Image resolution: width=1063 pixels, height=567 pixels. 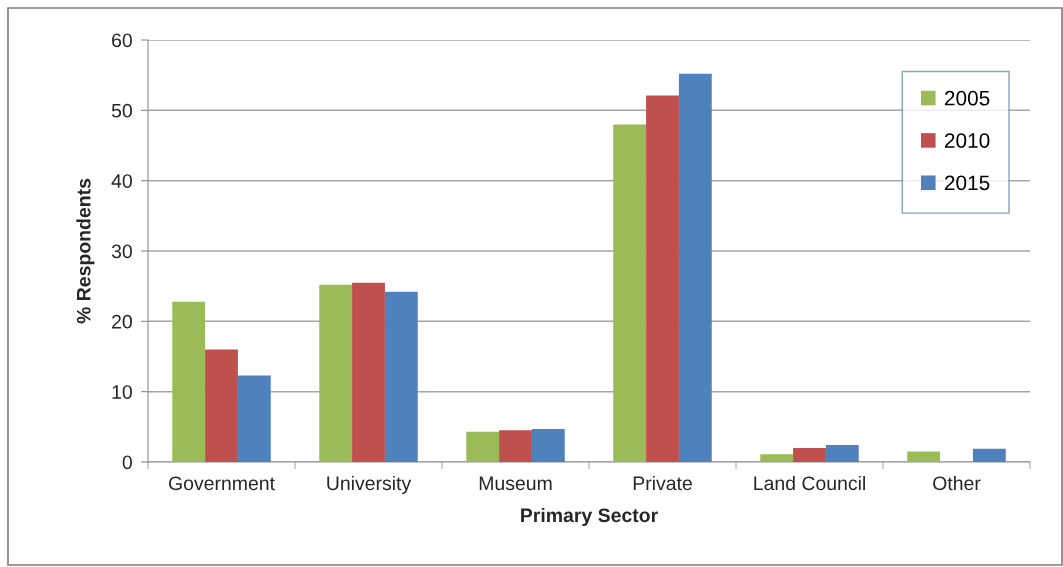 I want to click on y-axis-title: % Respondents, so click(x=85, y=251).